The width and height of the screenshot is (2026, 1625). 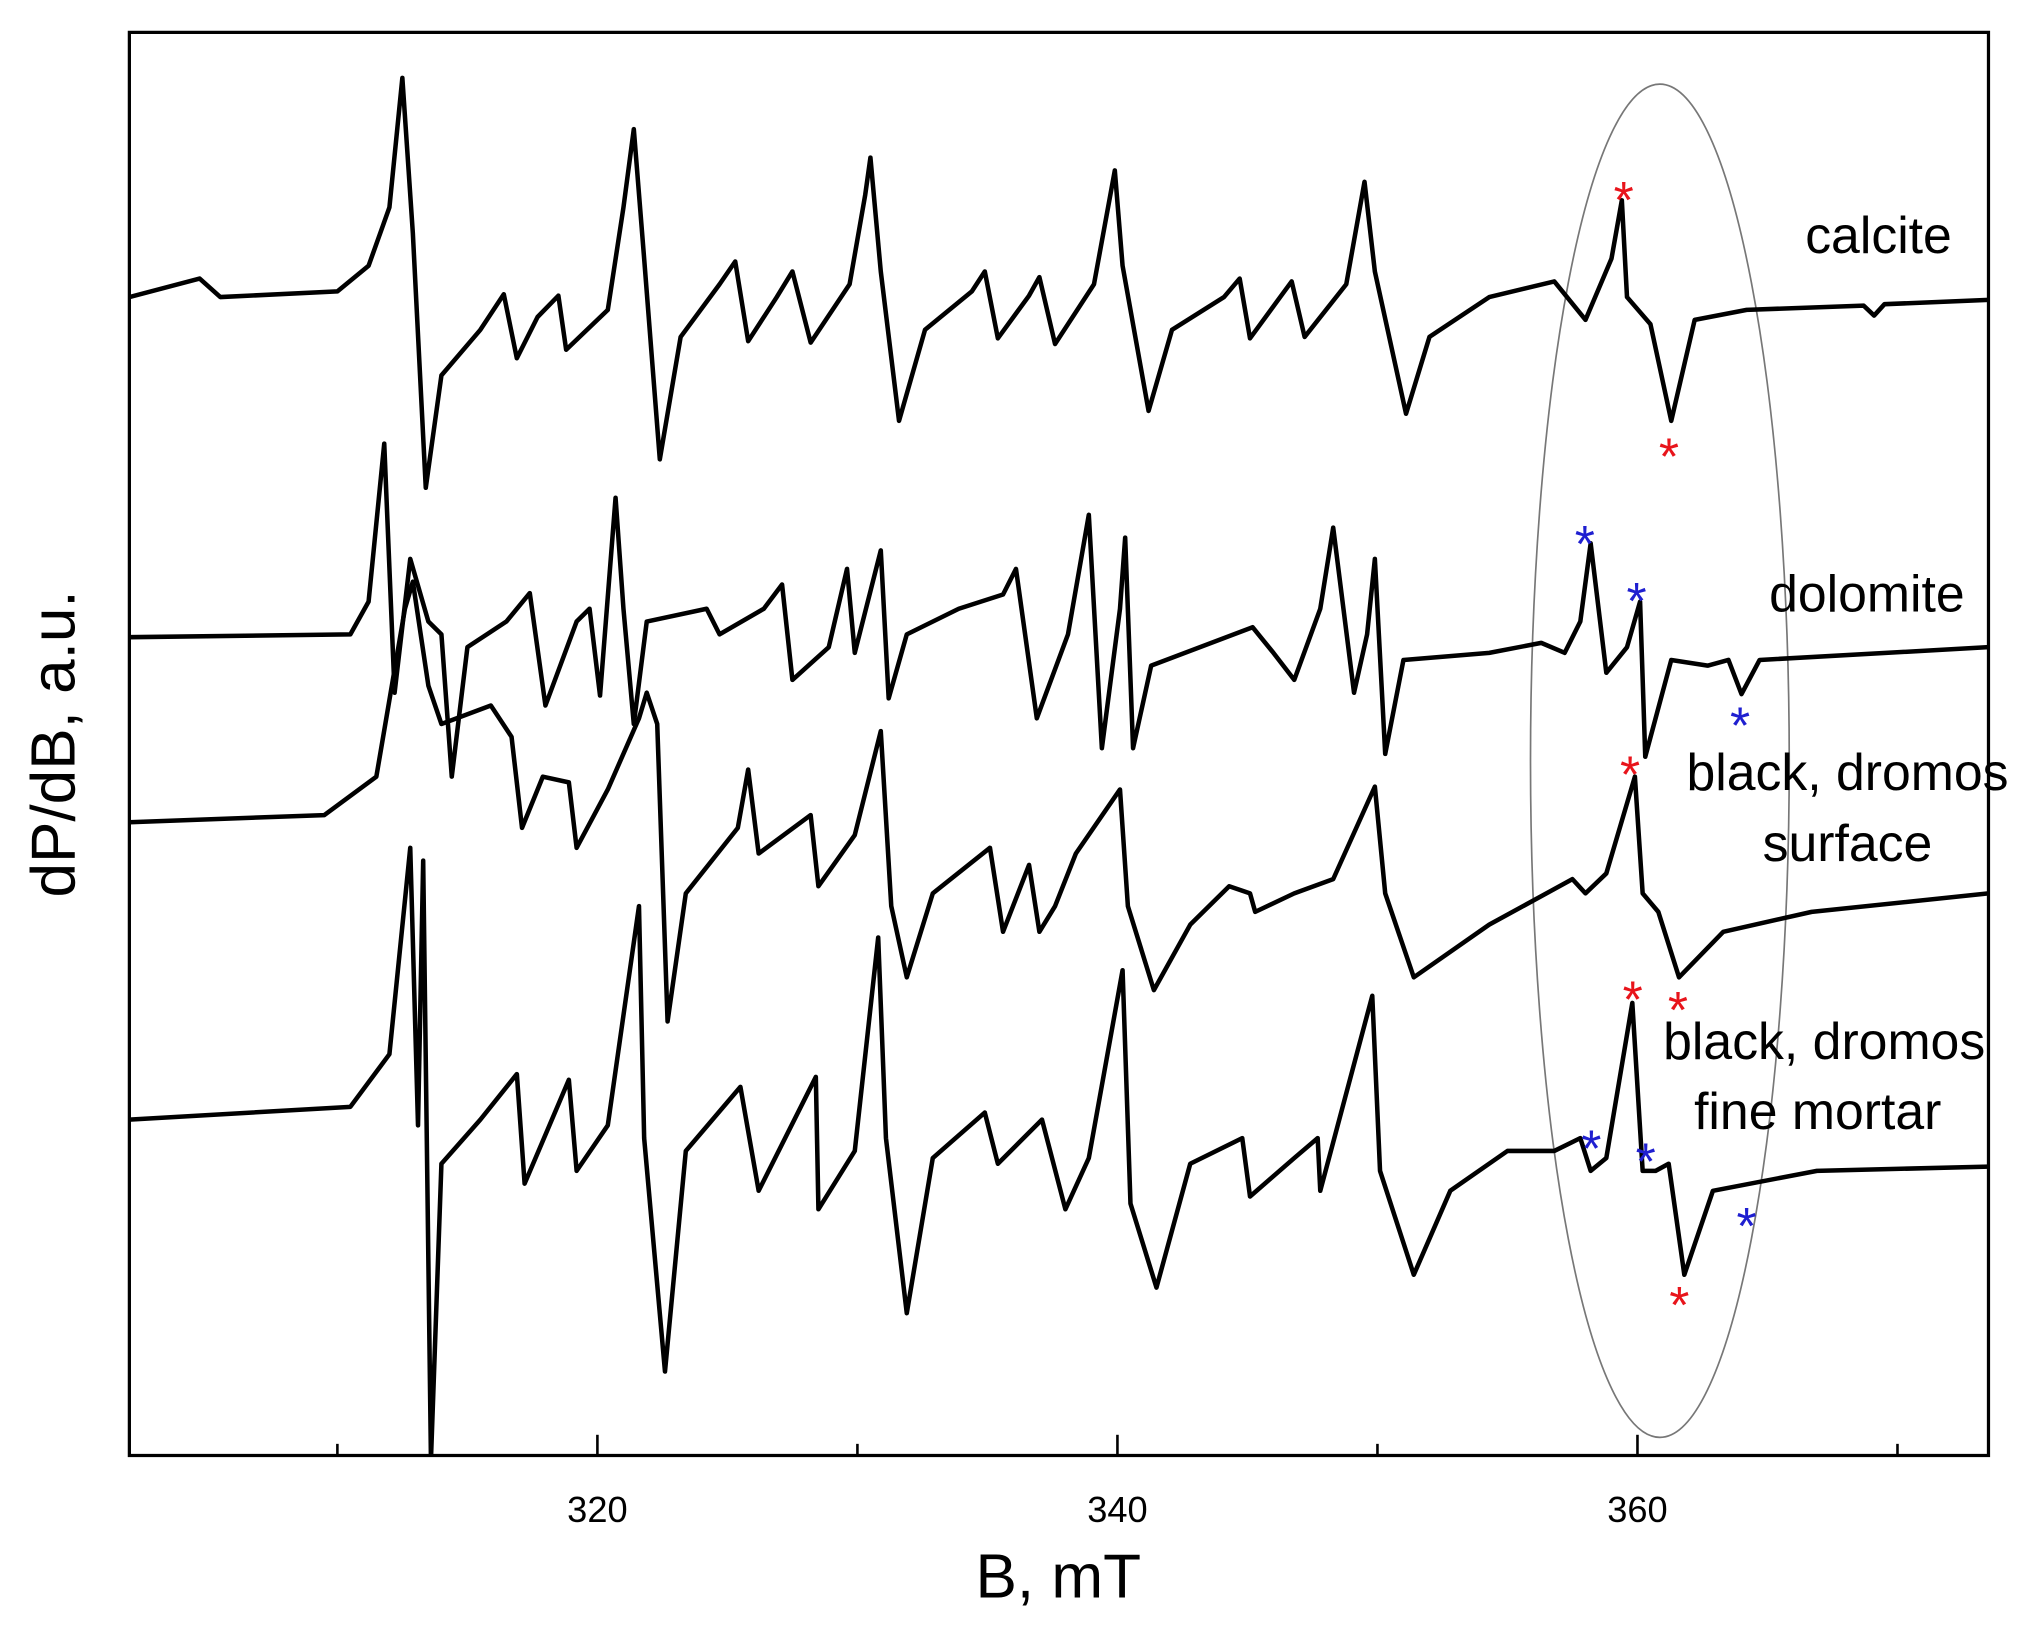 What do you see at coordinates (1848, 843) in the screenshot?
I see `series-label: surface` at bounding box center [1848, 843].